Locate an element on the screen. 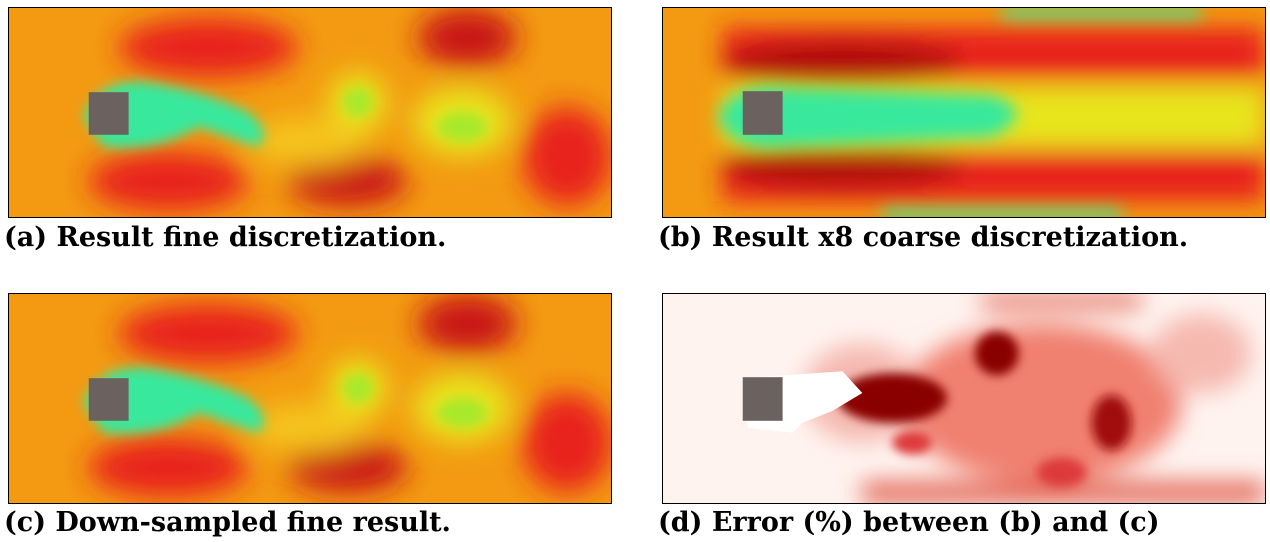  obstacle-b is located at coordinates (762, 113).